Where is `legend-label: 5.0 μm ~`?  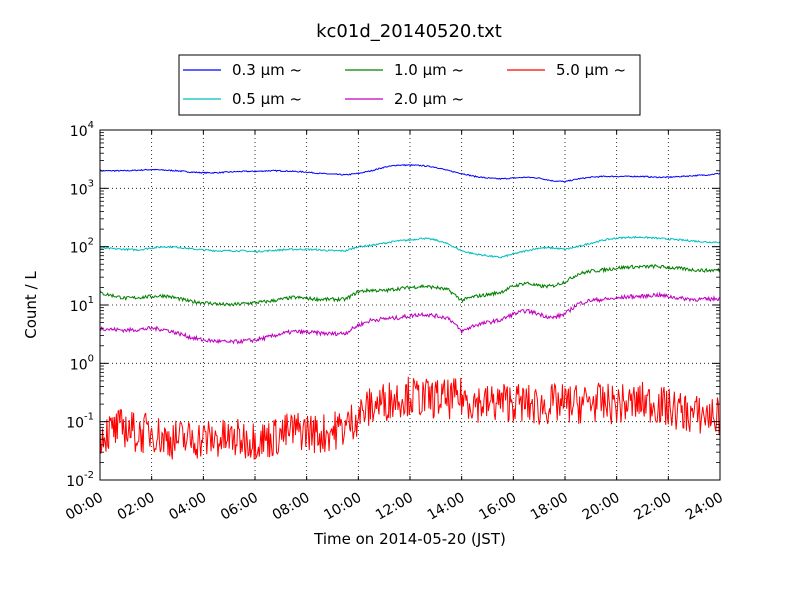 legend-label: 5.0 μm ~ is located at coordinates (591, 70).